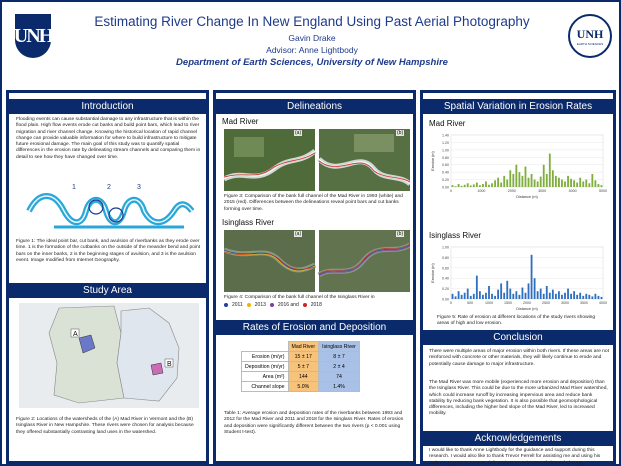 Image resolution: width=621 pixels, height=466 pixels. I want to click on isinglass-panel-a-label: (a), so click(298, 234).